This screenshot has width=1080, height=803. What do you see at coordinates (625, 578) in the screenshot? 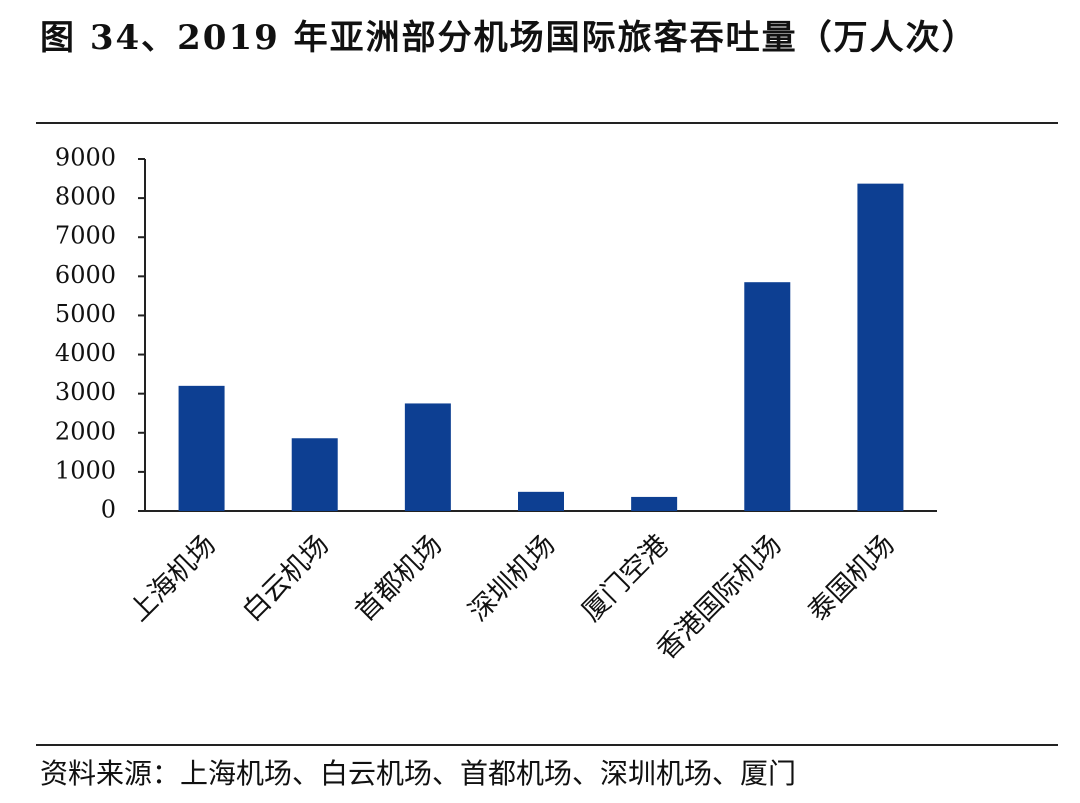
I see `x-tick-label: 厦门空港` at bounding box center [625, 578].